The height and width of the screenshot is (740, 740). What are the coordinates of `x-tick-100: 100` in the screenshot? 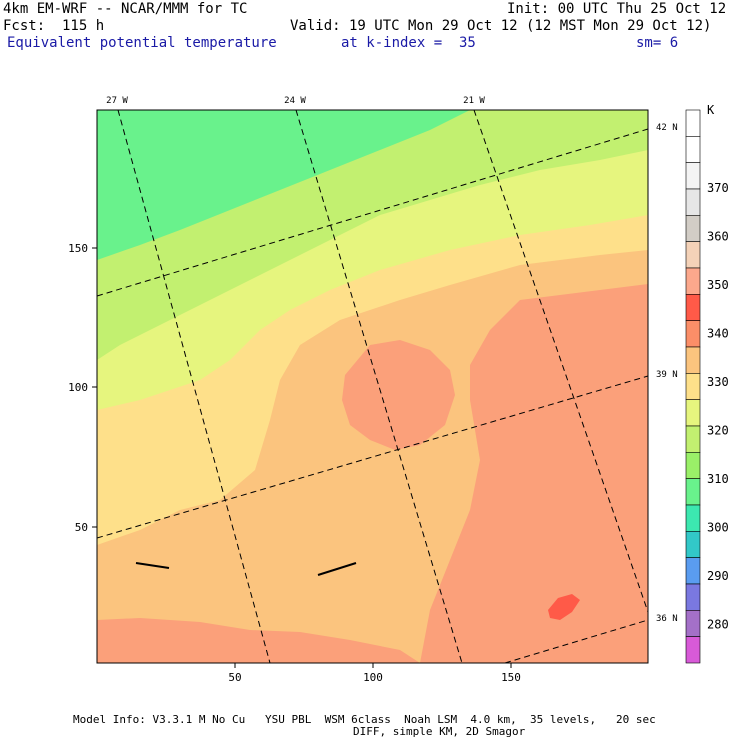 It's located at (373, 677).